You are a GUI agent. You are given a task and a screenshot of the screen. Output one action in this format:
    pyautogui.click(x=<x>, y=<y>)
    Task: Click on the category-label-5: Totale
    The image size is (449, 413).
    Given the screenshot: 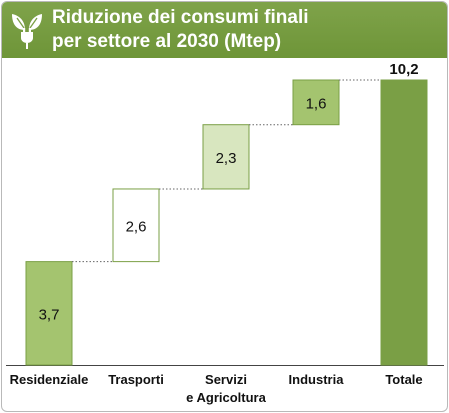 What is the action you would take?
    pyautogui.click(x=403, y=379)
    